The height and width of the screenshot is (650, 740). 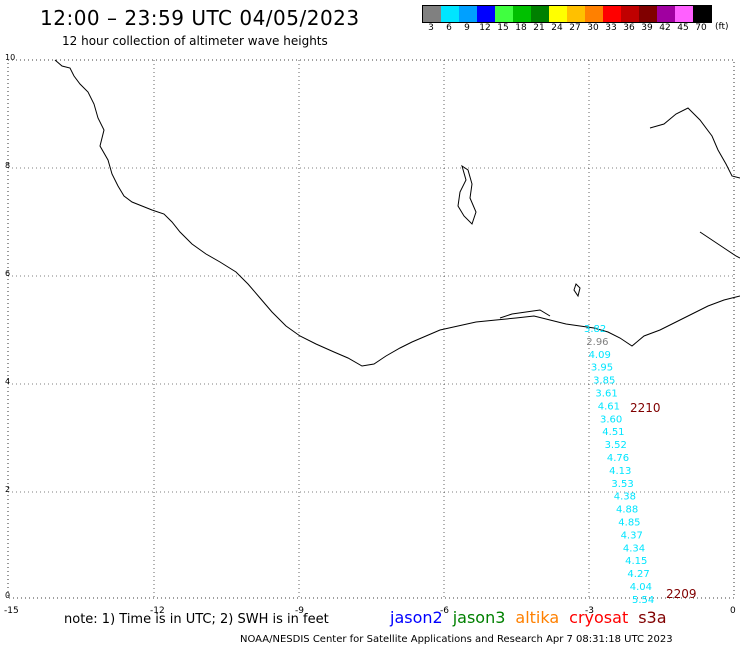 I want to click on legend-unit: (ft), so click(x=722, y=27).